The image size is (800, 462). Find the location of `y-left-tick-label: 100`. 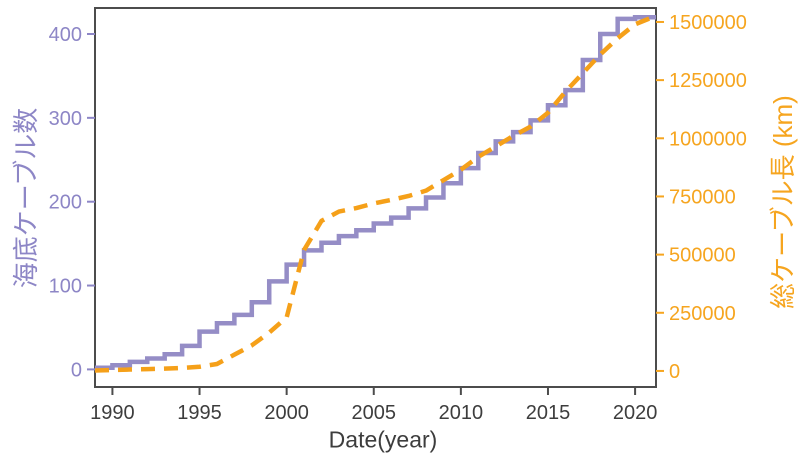

y-left-tick-label: 100 is located at coordinates (65, 287).